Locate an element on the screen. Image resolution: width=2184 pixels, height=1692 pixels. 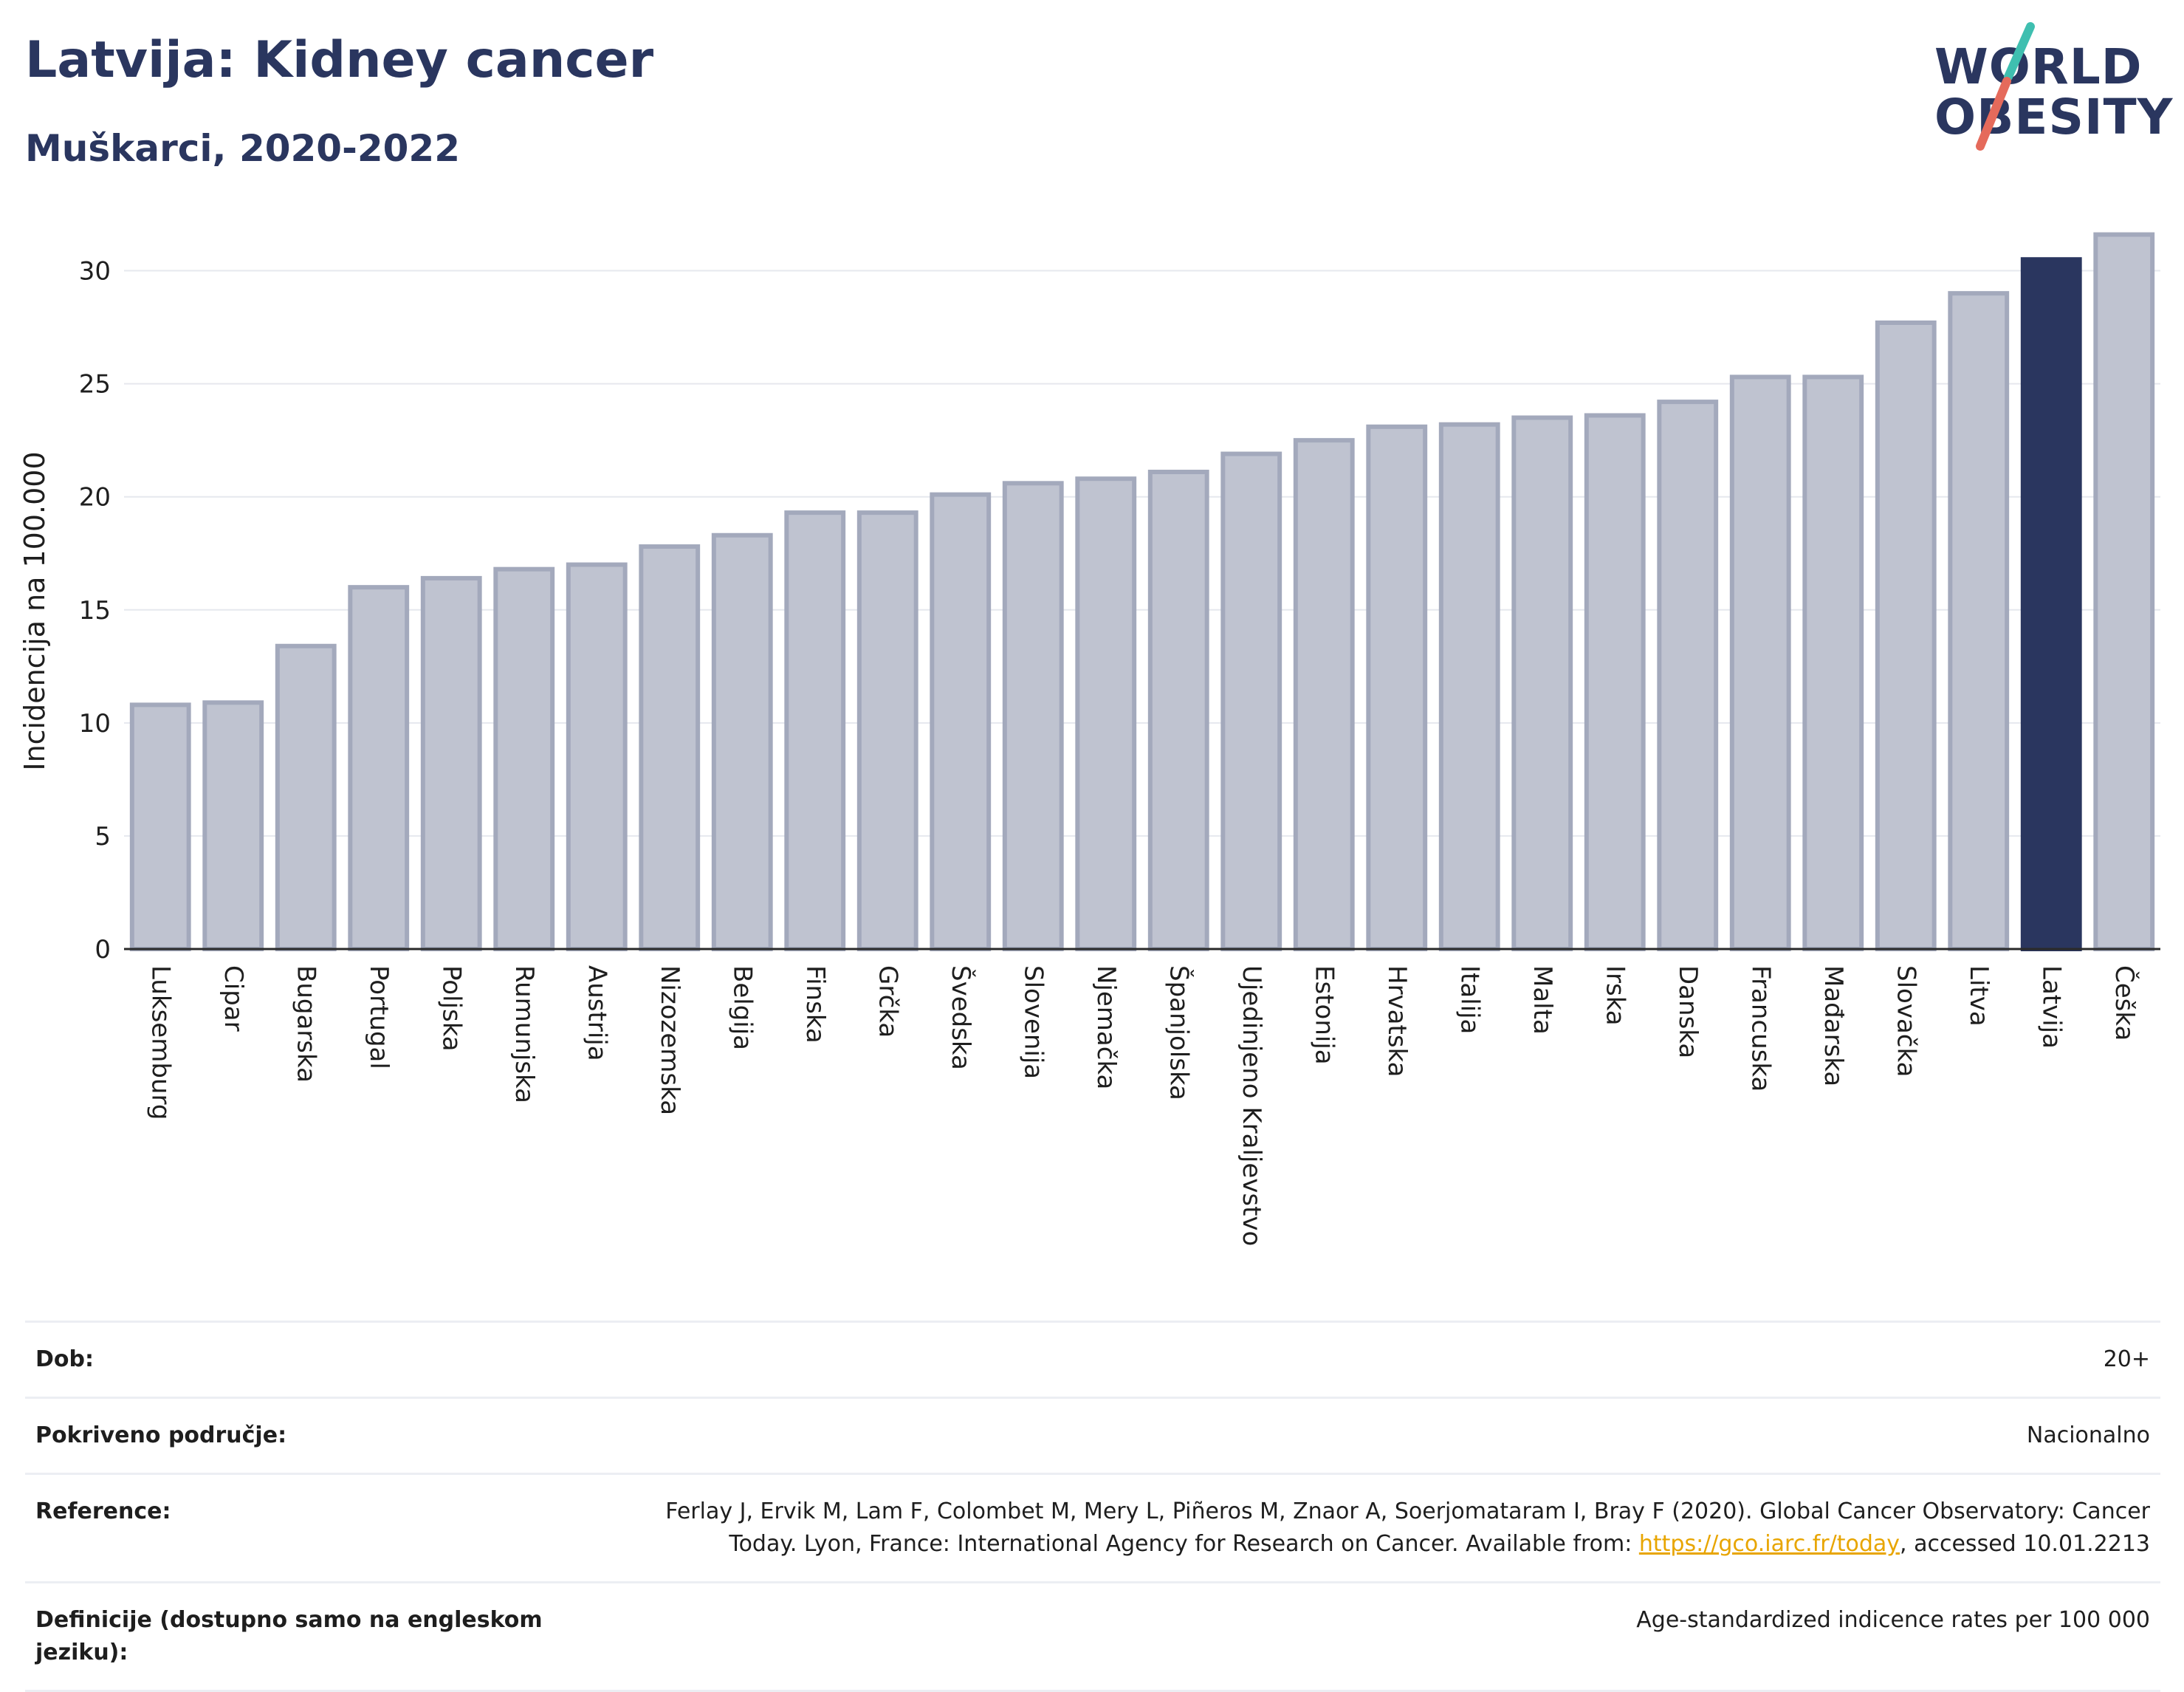
bar-portugal is located at coordinates (379, 768).